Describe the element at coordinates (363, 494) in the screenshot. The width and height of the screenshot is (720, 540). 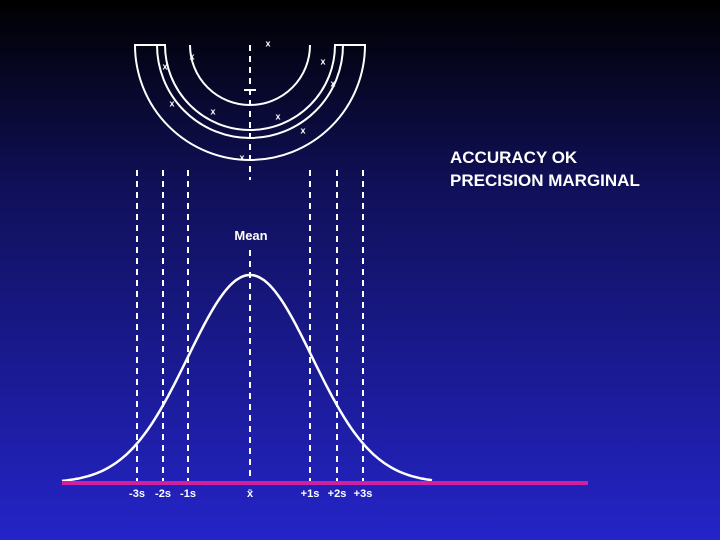
I see `axis-label: +3s` at that location.